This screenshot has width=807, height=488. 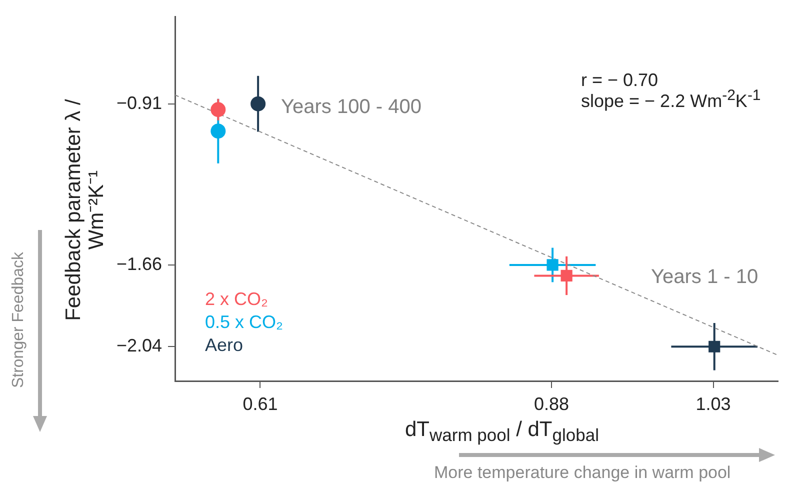 I want to click on text: 2 x CO₂, so click(x=236, y=298).